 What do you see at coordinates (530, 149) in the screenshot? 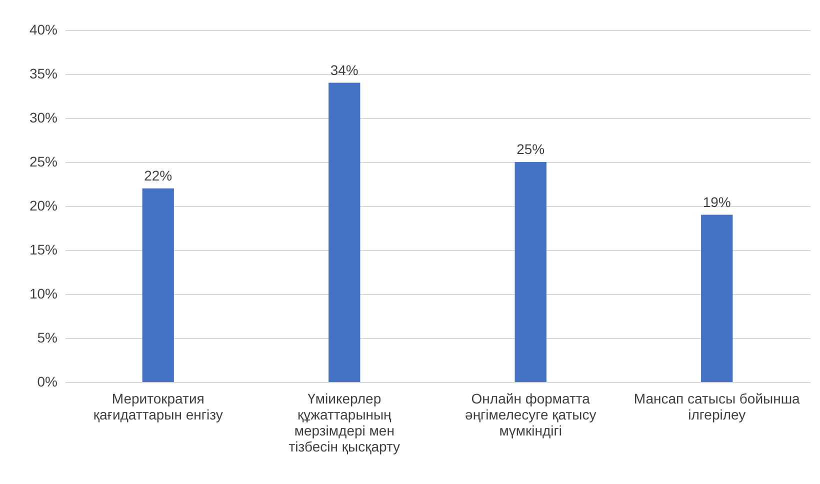
I see `data-label: 25%` at bounding box center [530, 149].